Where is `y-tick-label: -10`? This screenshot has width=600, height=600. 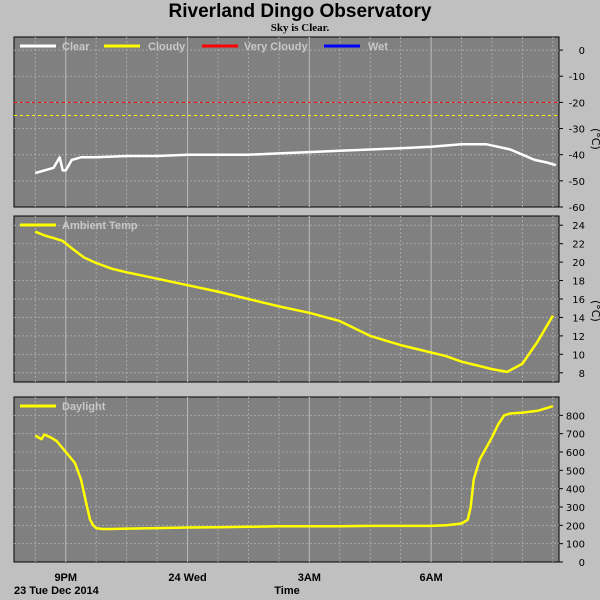
y-tick-label: -10 is located at coordinates (577, 77).